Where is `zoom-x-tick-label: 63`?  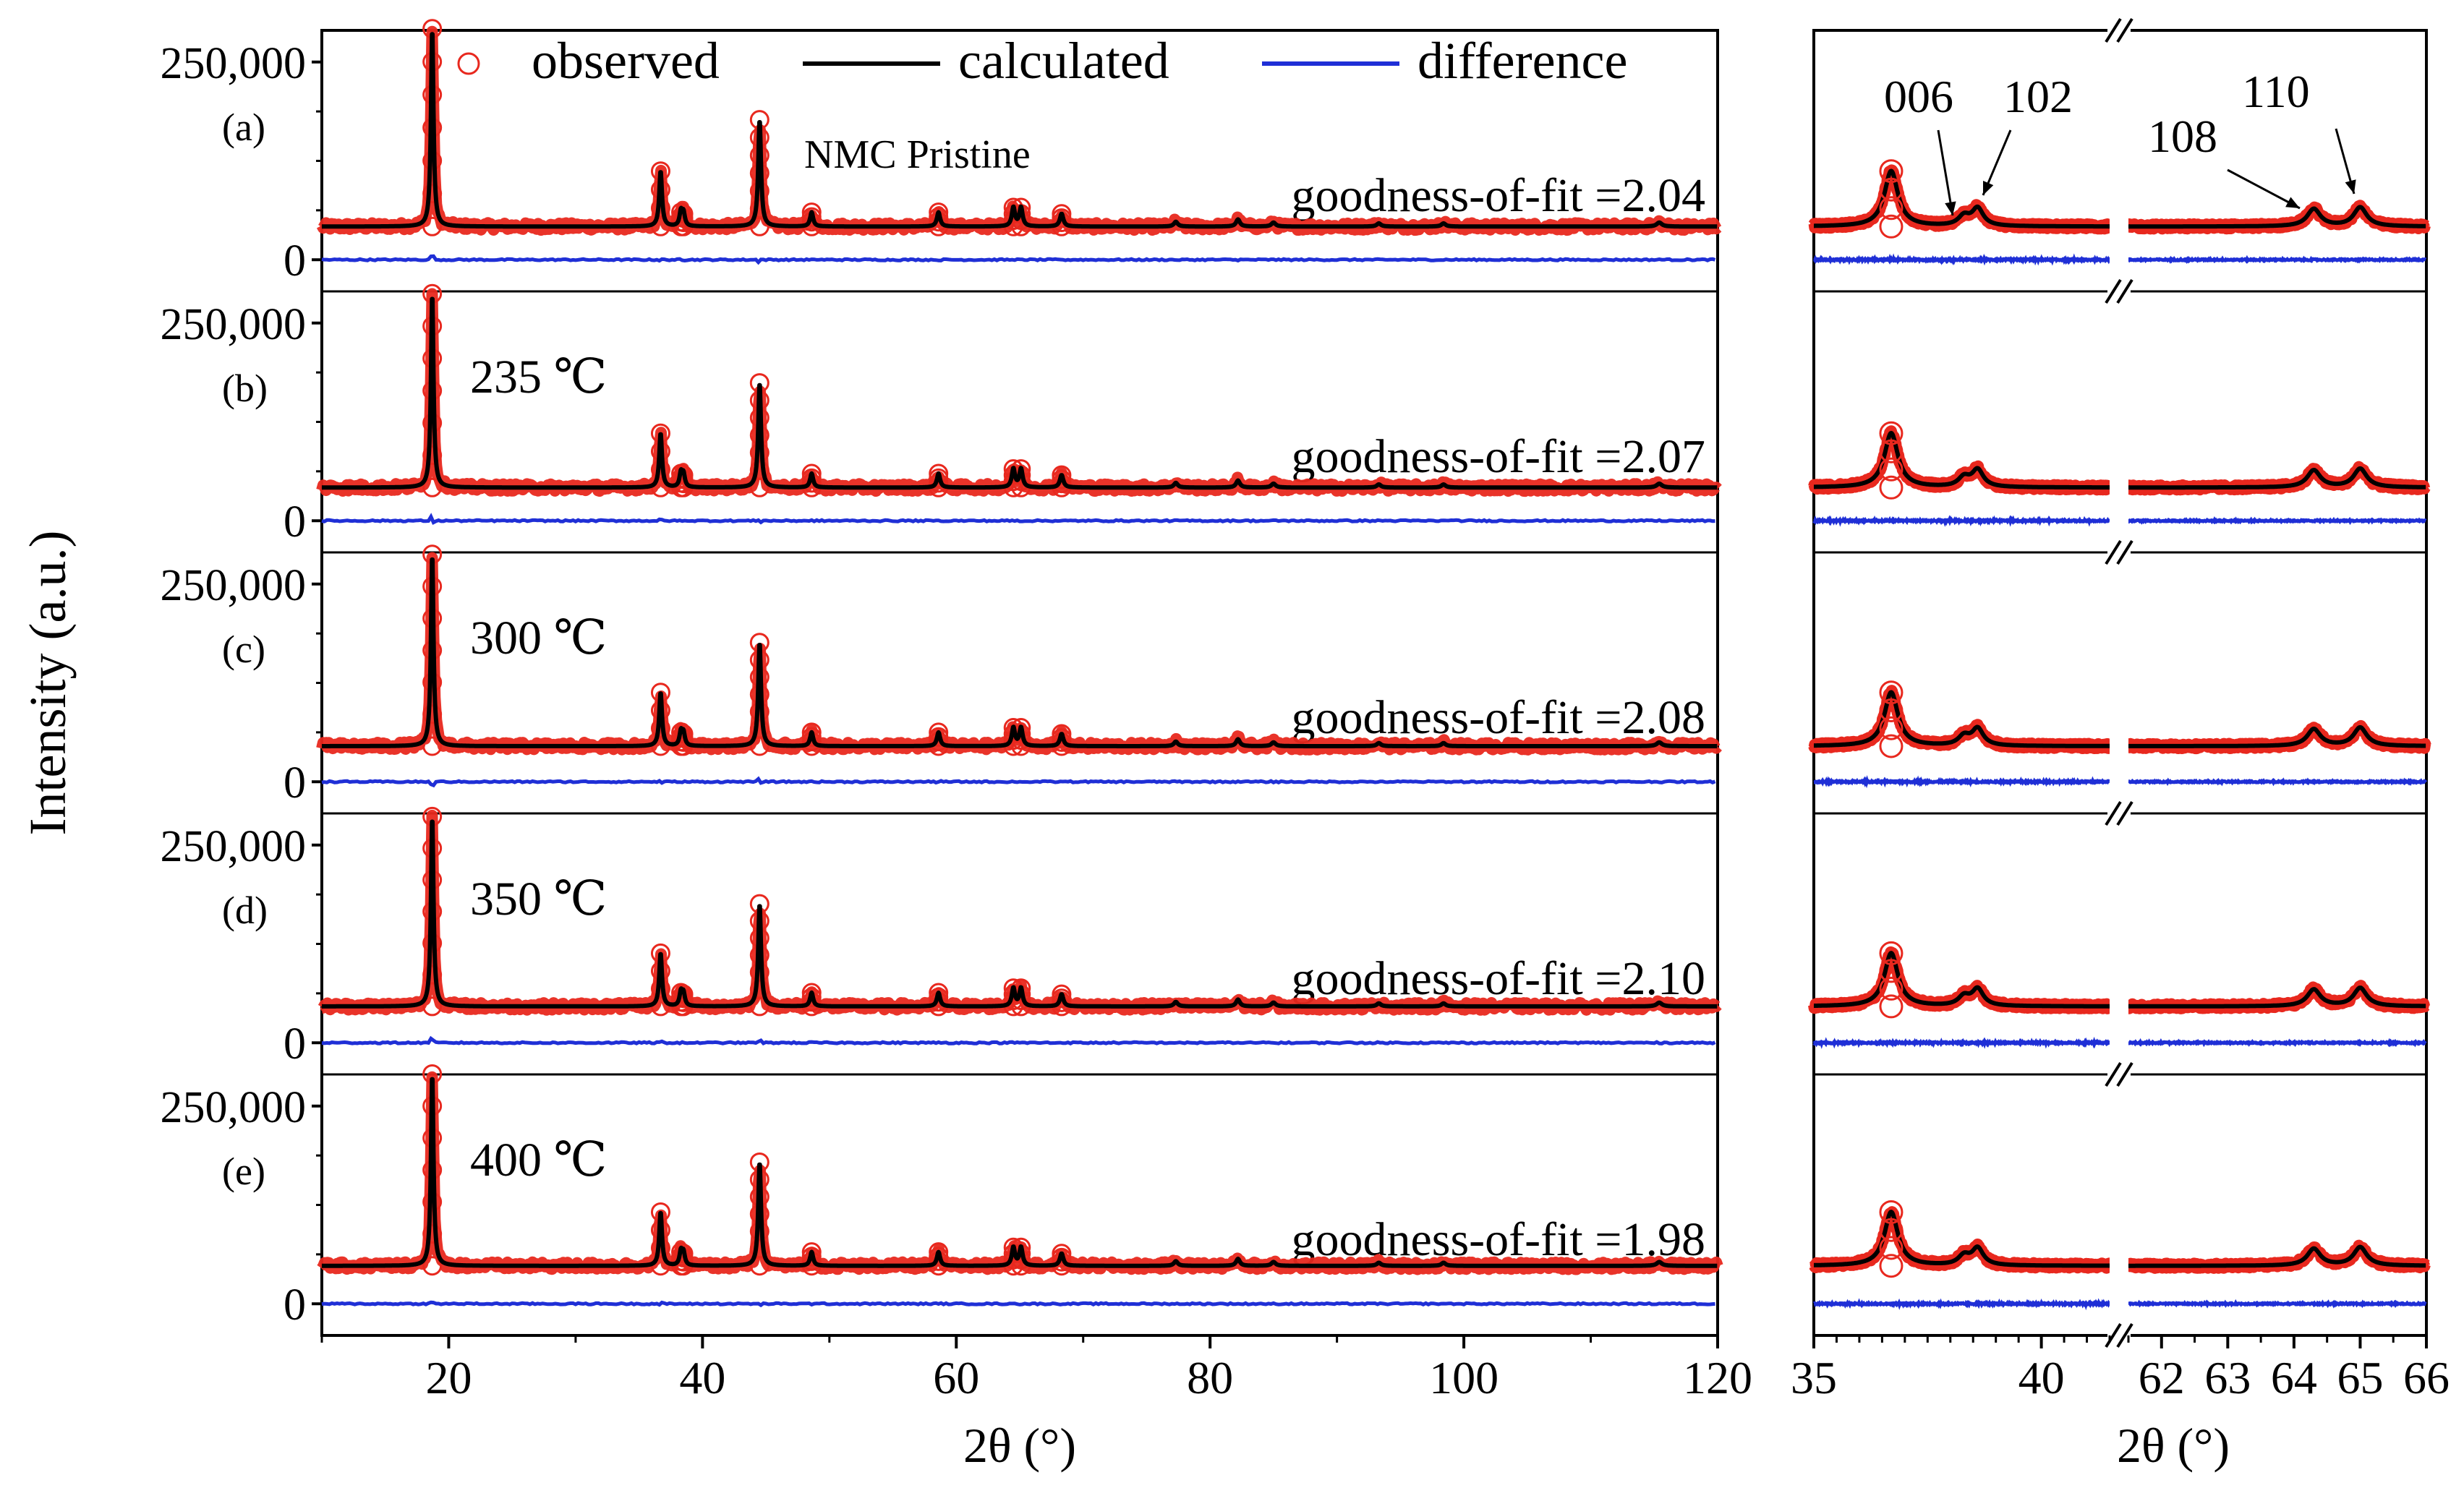 zoom-x-tick-label: 63 is located at coordinates (2227, 1377).